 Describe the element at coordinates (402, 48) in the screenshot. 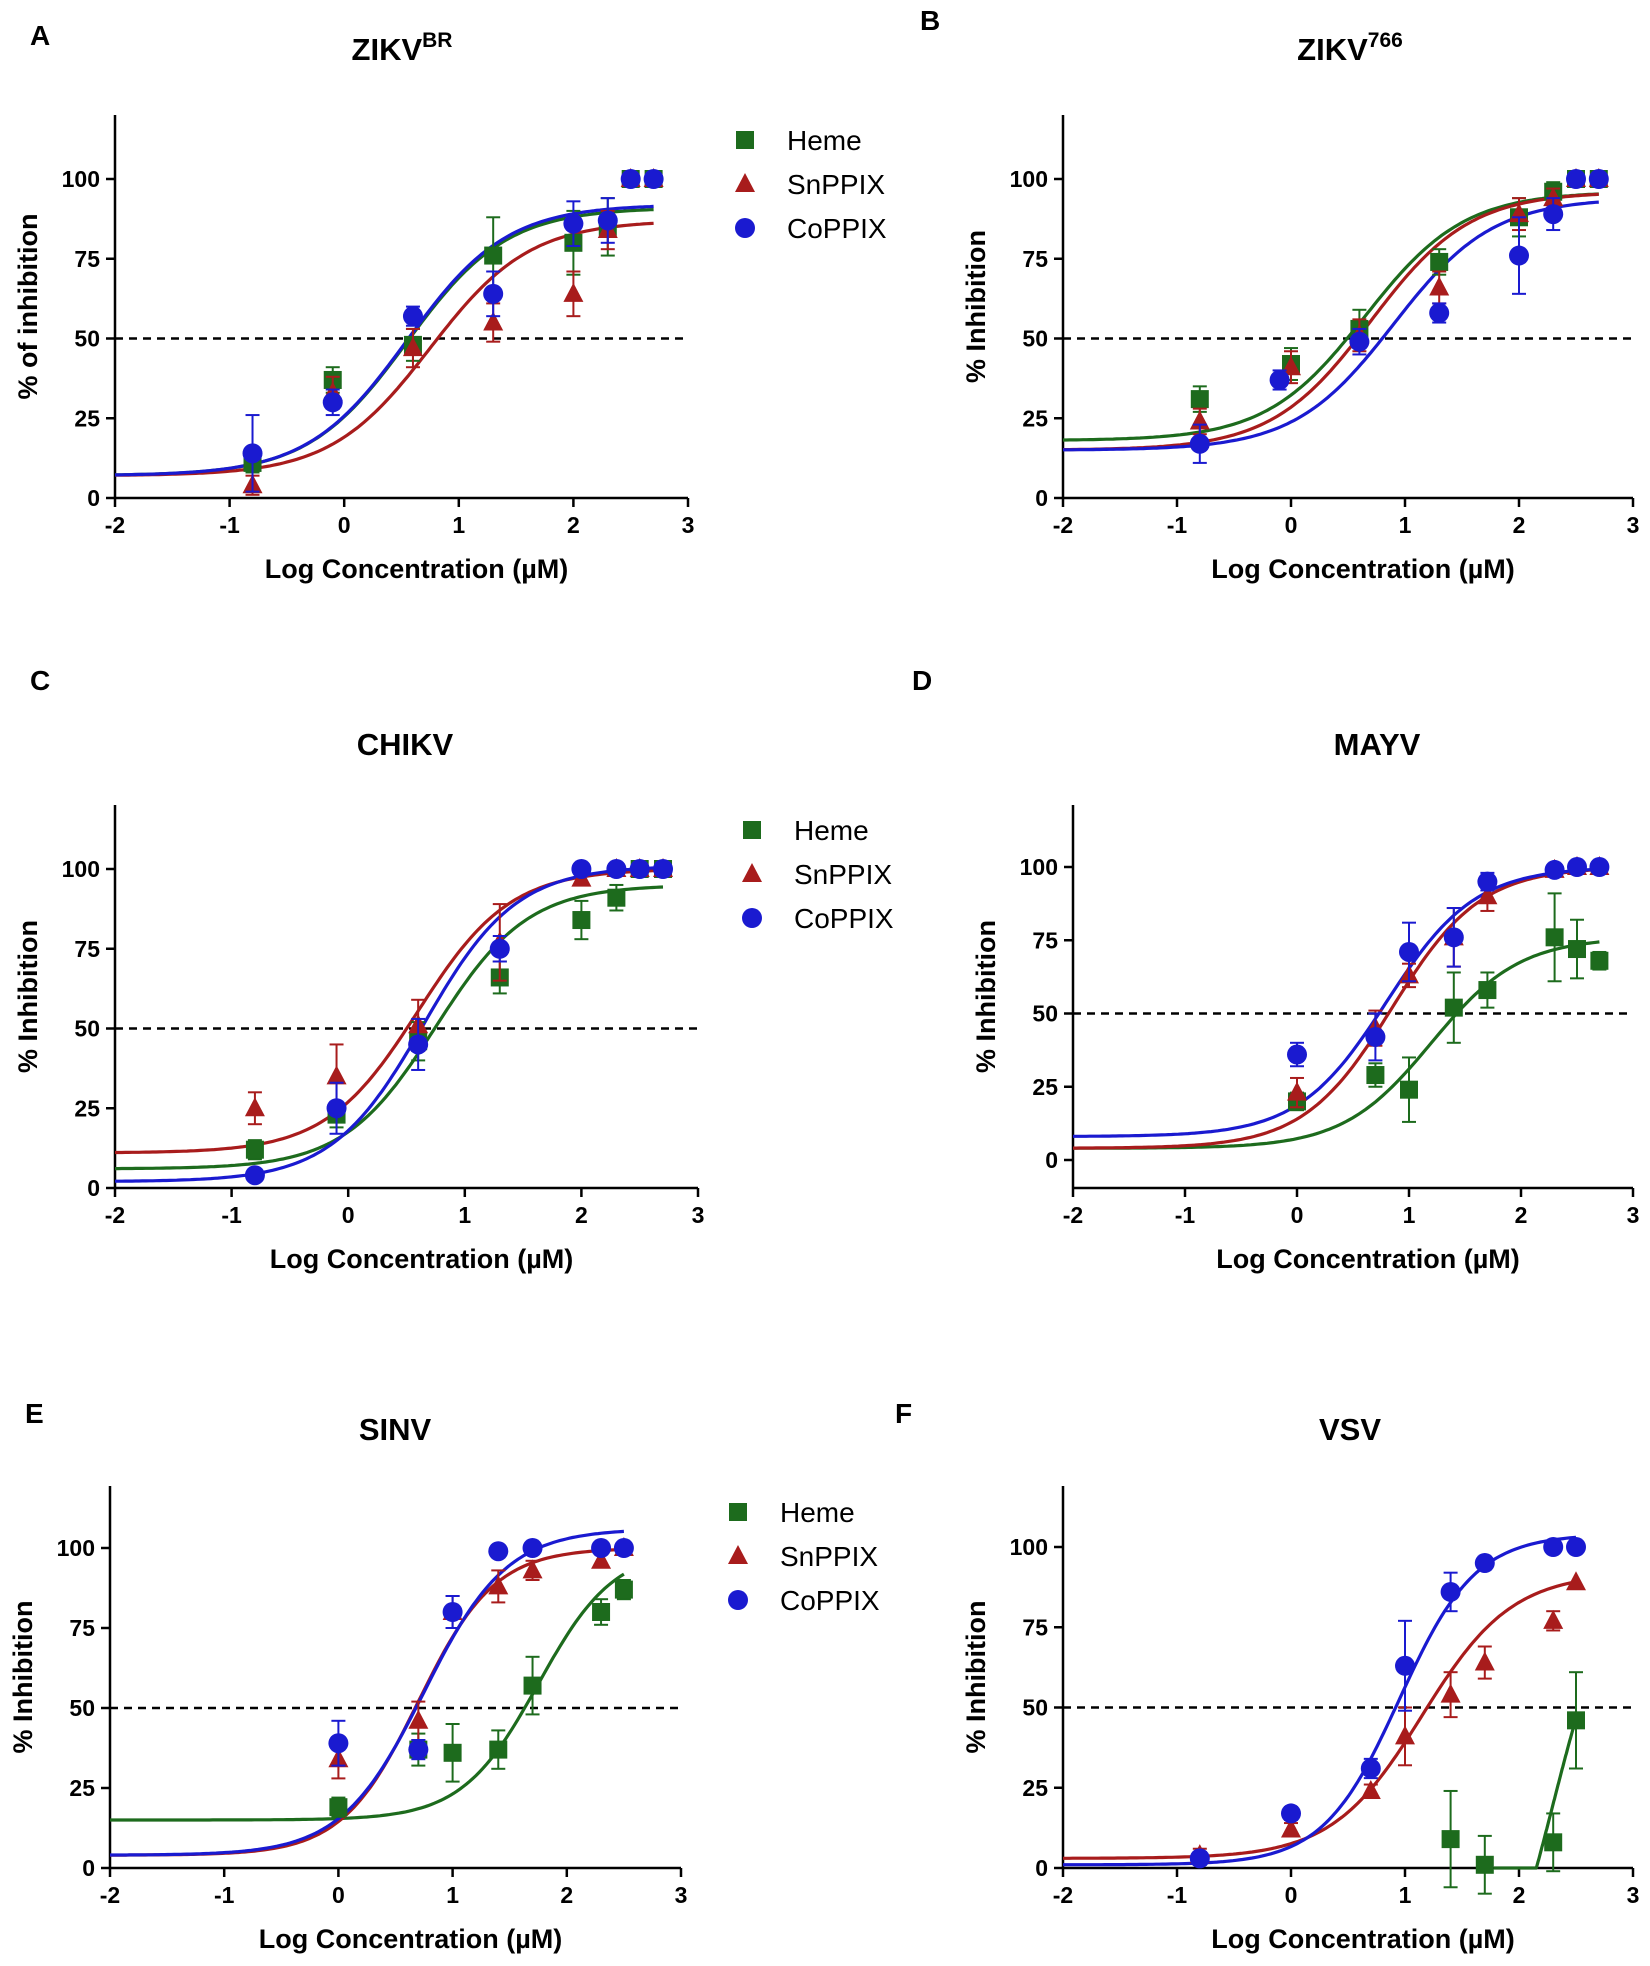

I see `chart-title: ZIKVBR` at that location.